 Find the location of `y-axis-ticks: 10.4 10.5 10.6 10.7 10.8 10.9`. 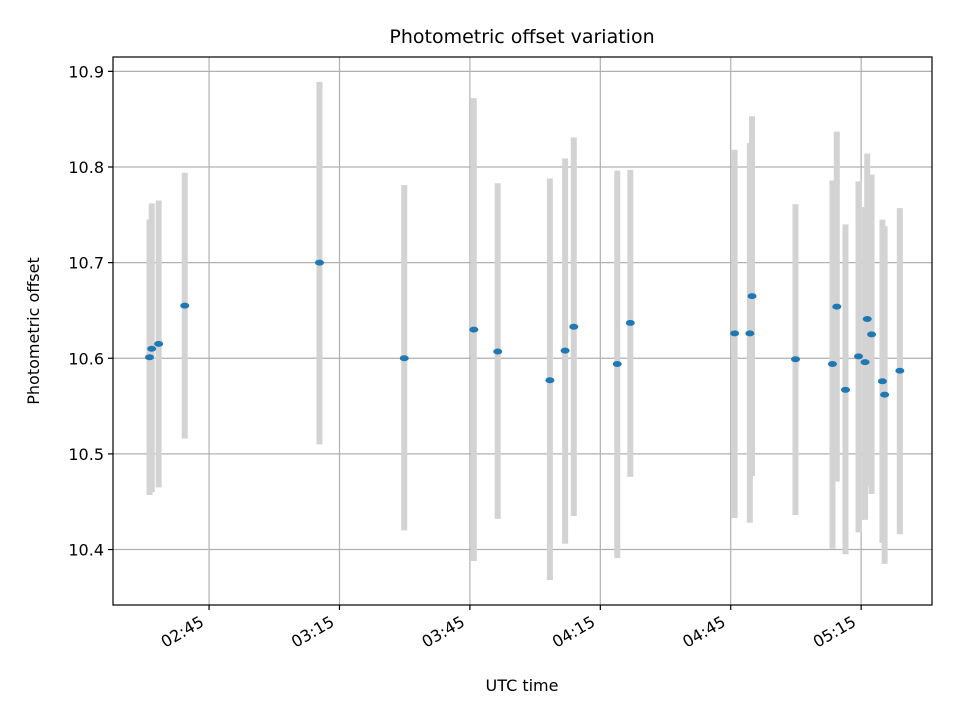

y-axis-ticks: 10.4 10.5 10.6 10.7 10.8 10.9 is located at coordinates (90, 311).